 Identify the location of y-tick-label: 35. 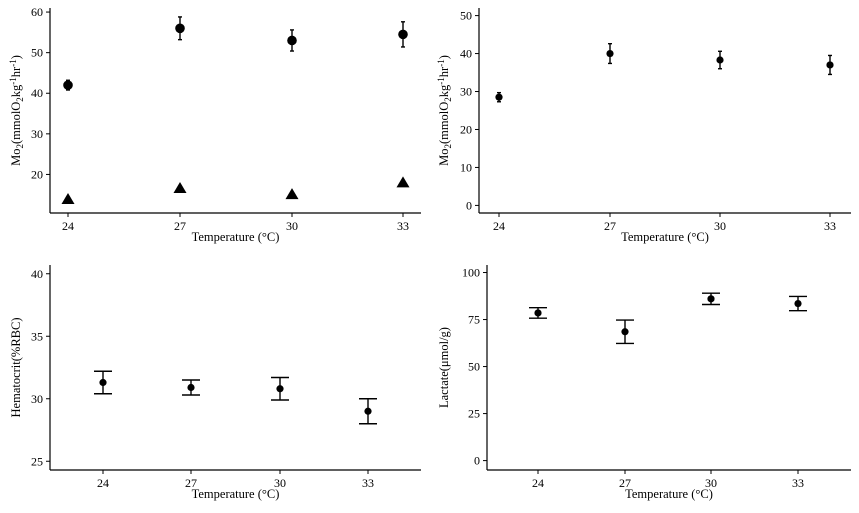
(37, 336).